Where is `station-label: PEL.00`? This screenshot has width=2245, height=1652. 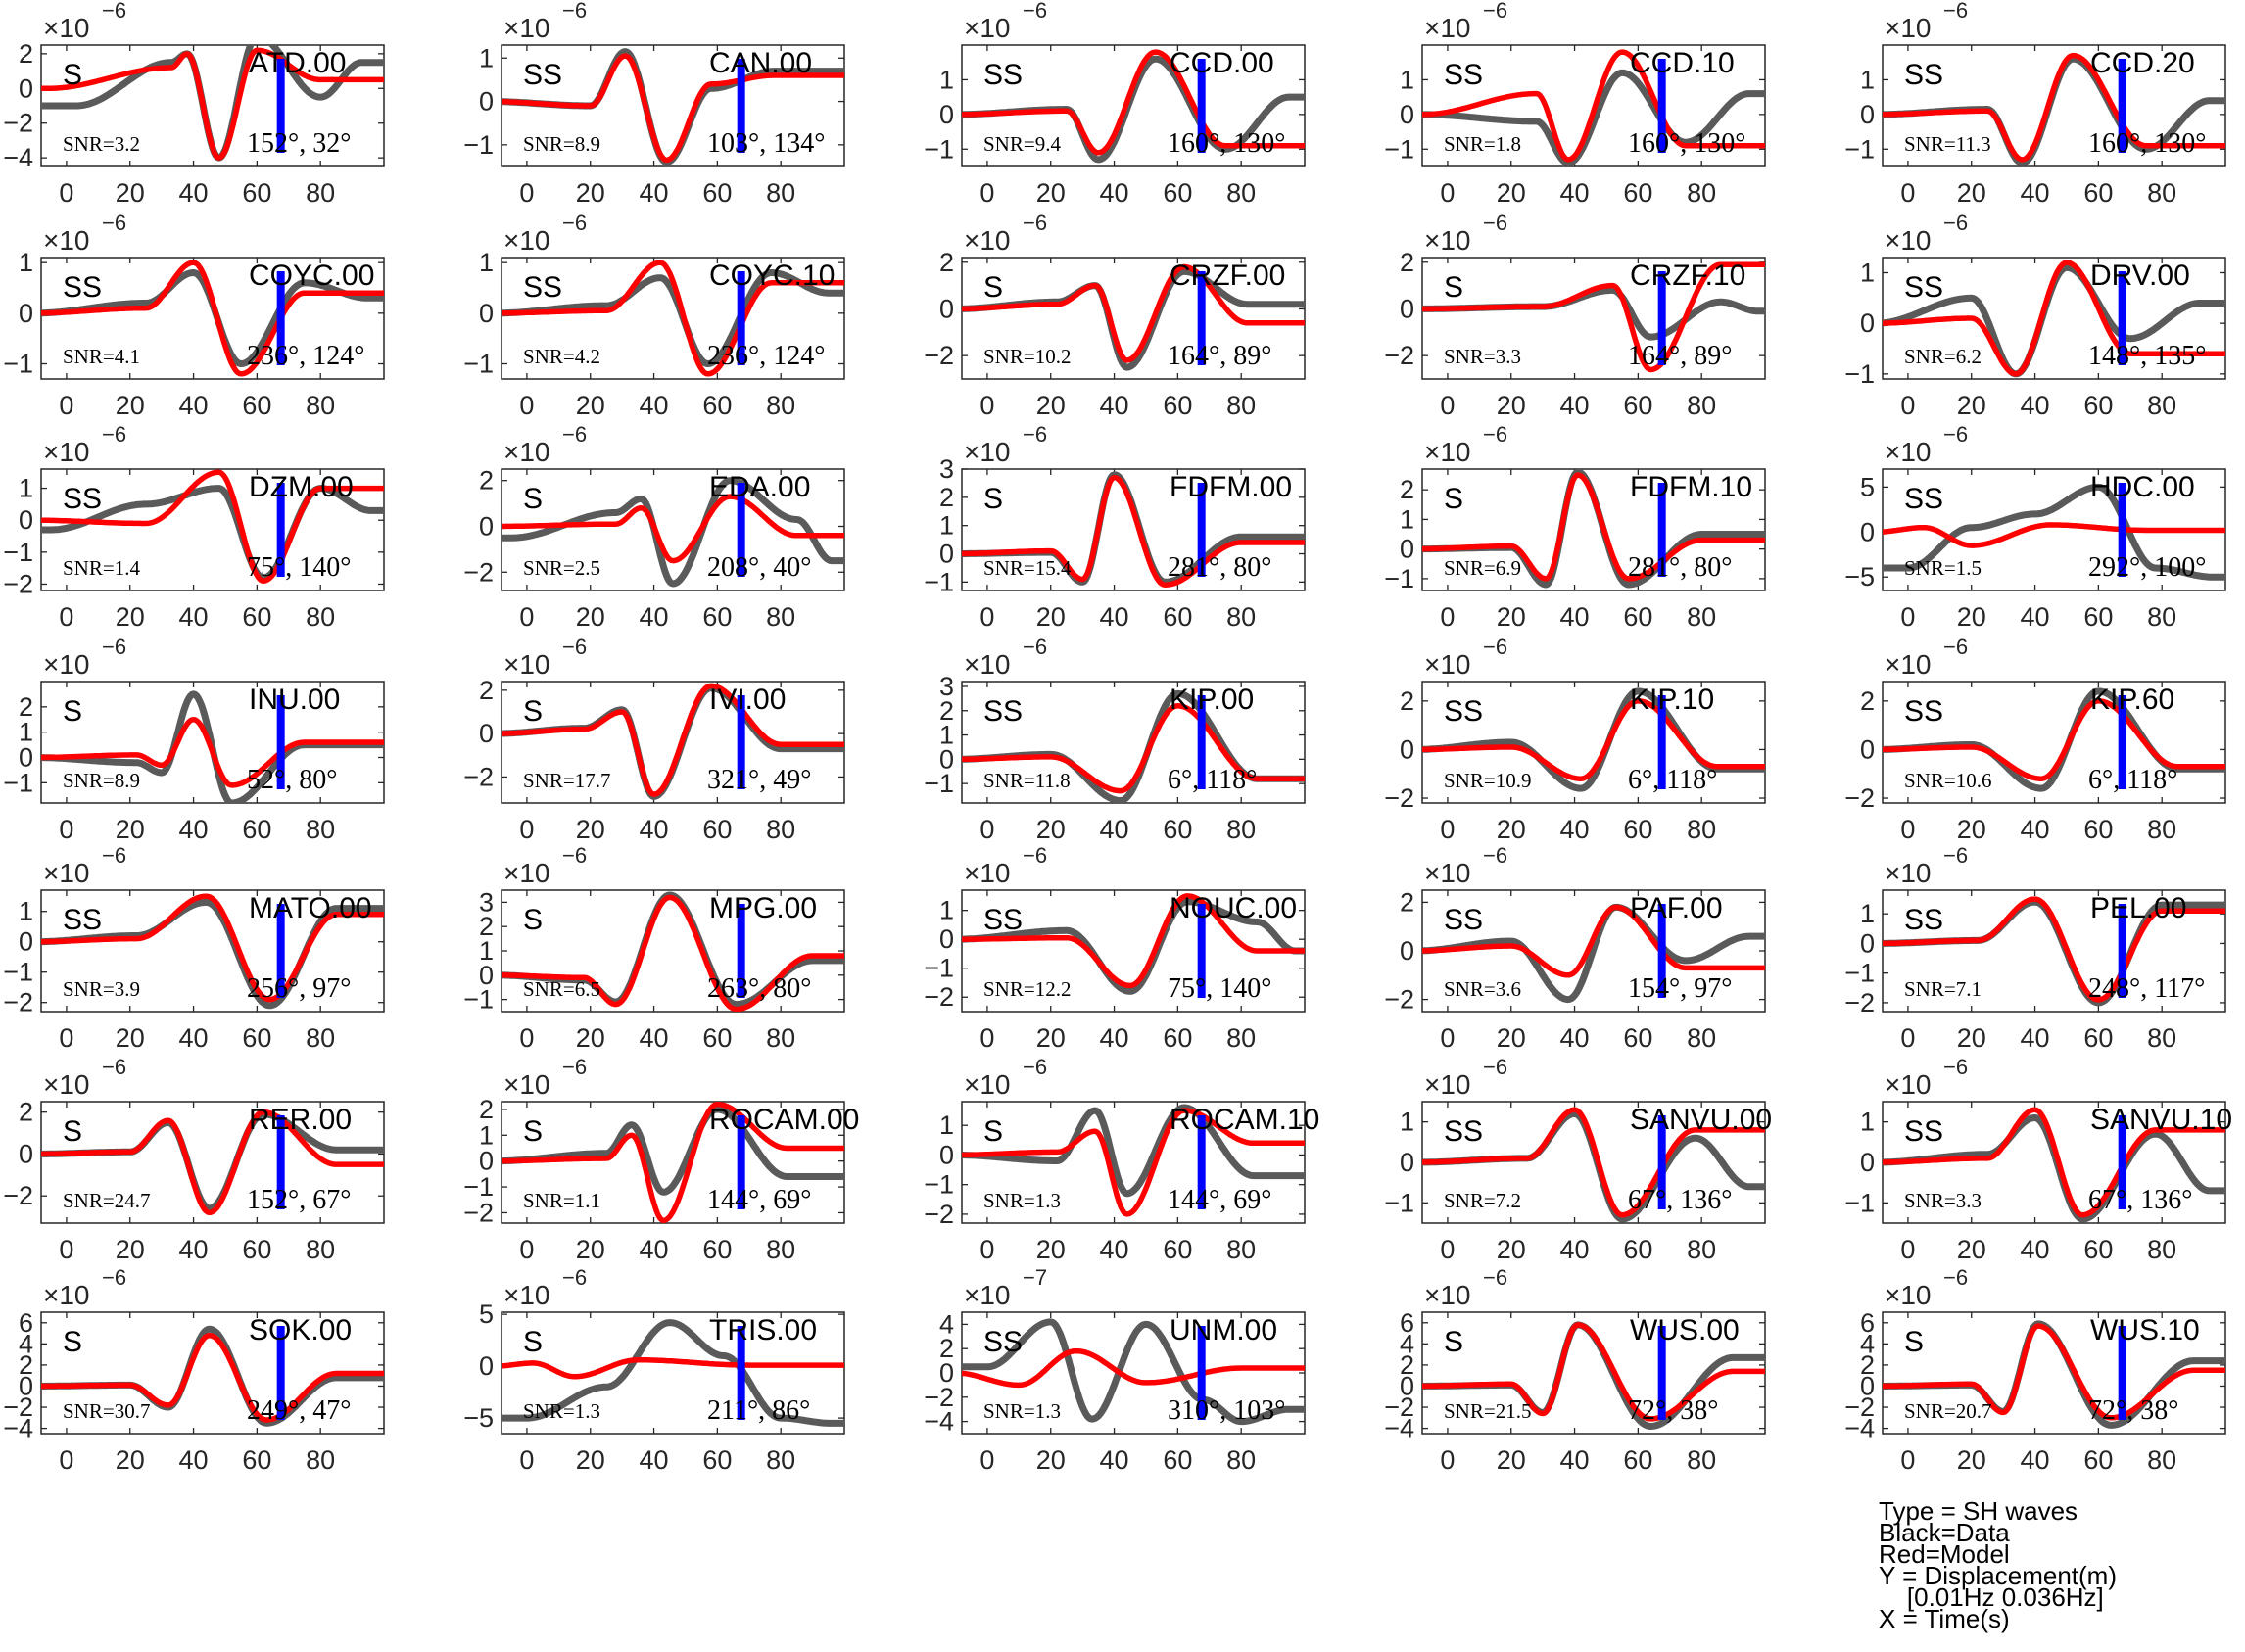 station-label: PEL.00 is located at coordinates (2138, 908).